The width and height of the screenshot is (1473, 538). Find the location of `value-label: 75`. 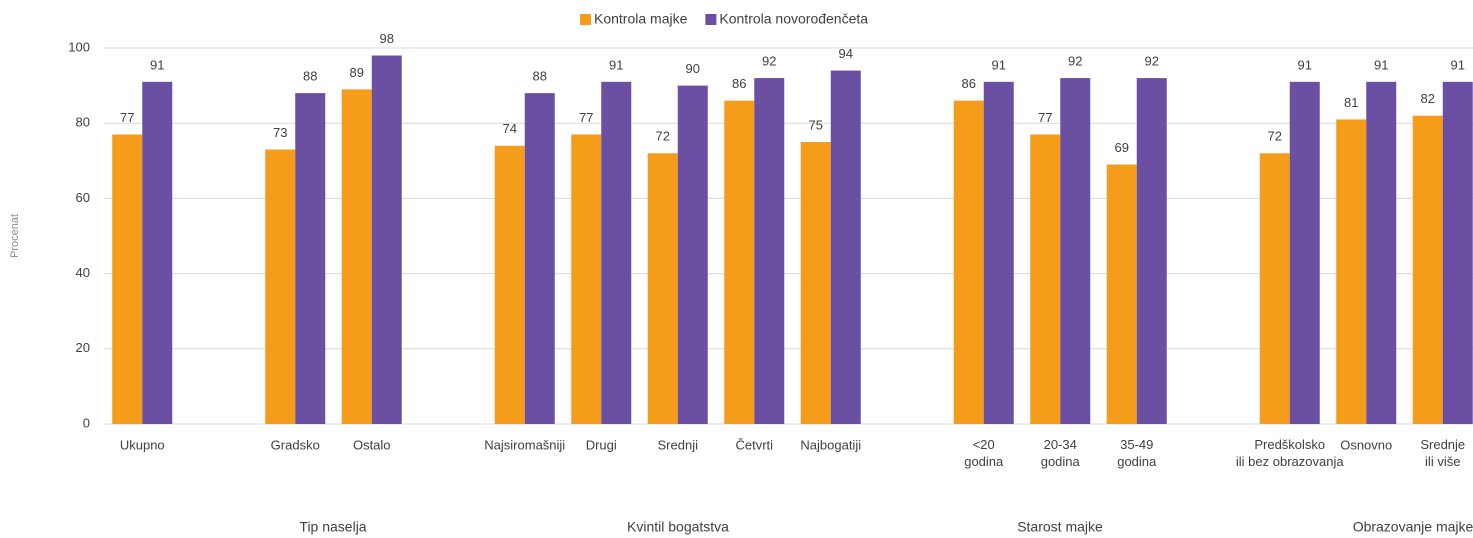

value-label: 75 is located at coordinates (816, 124).